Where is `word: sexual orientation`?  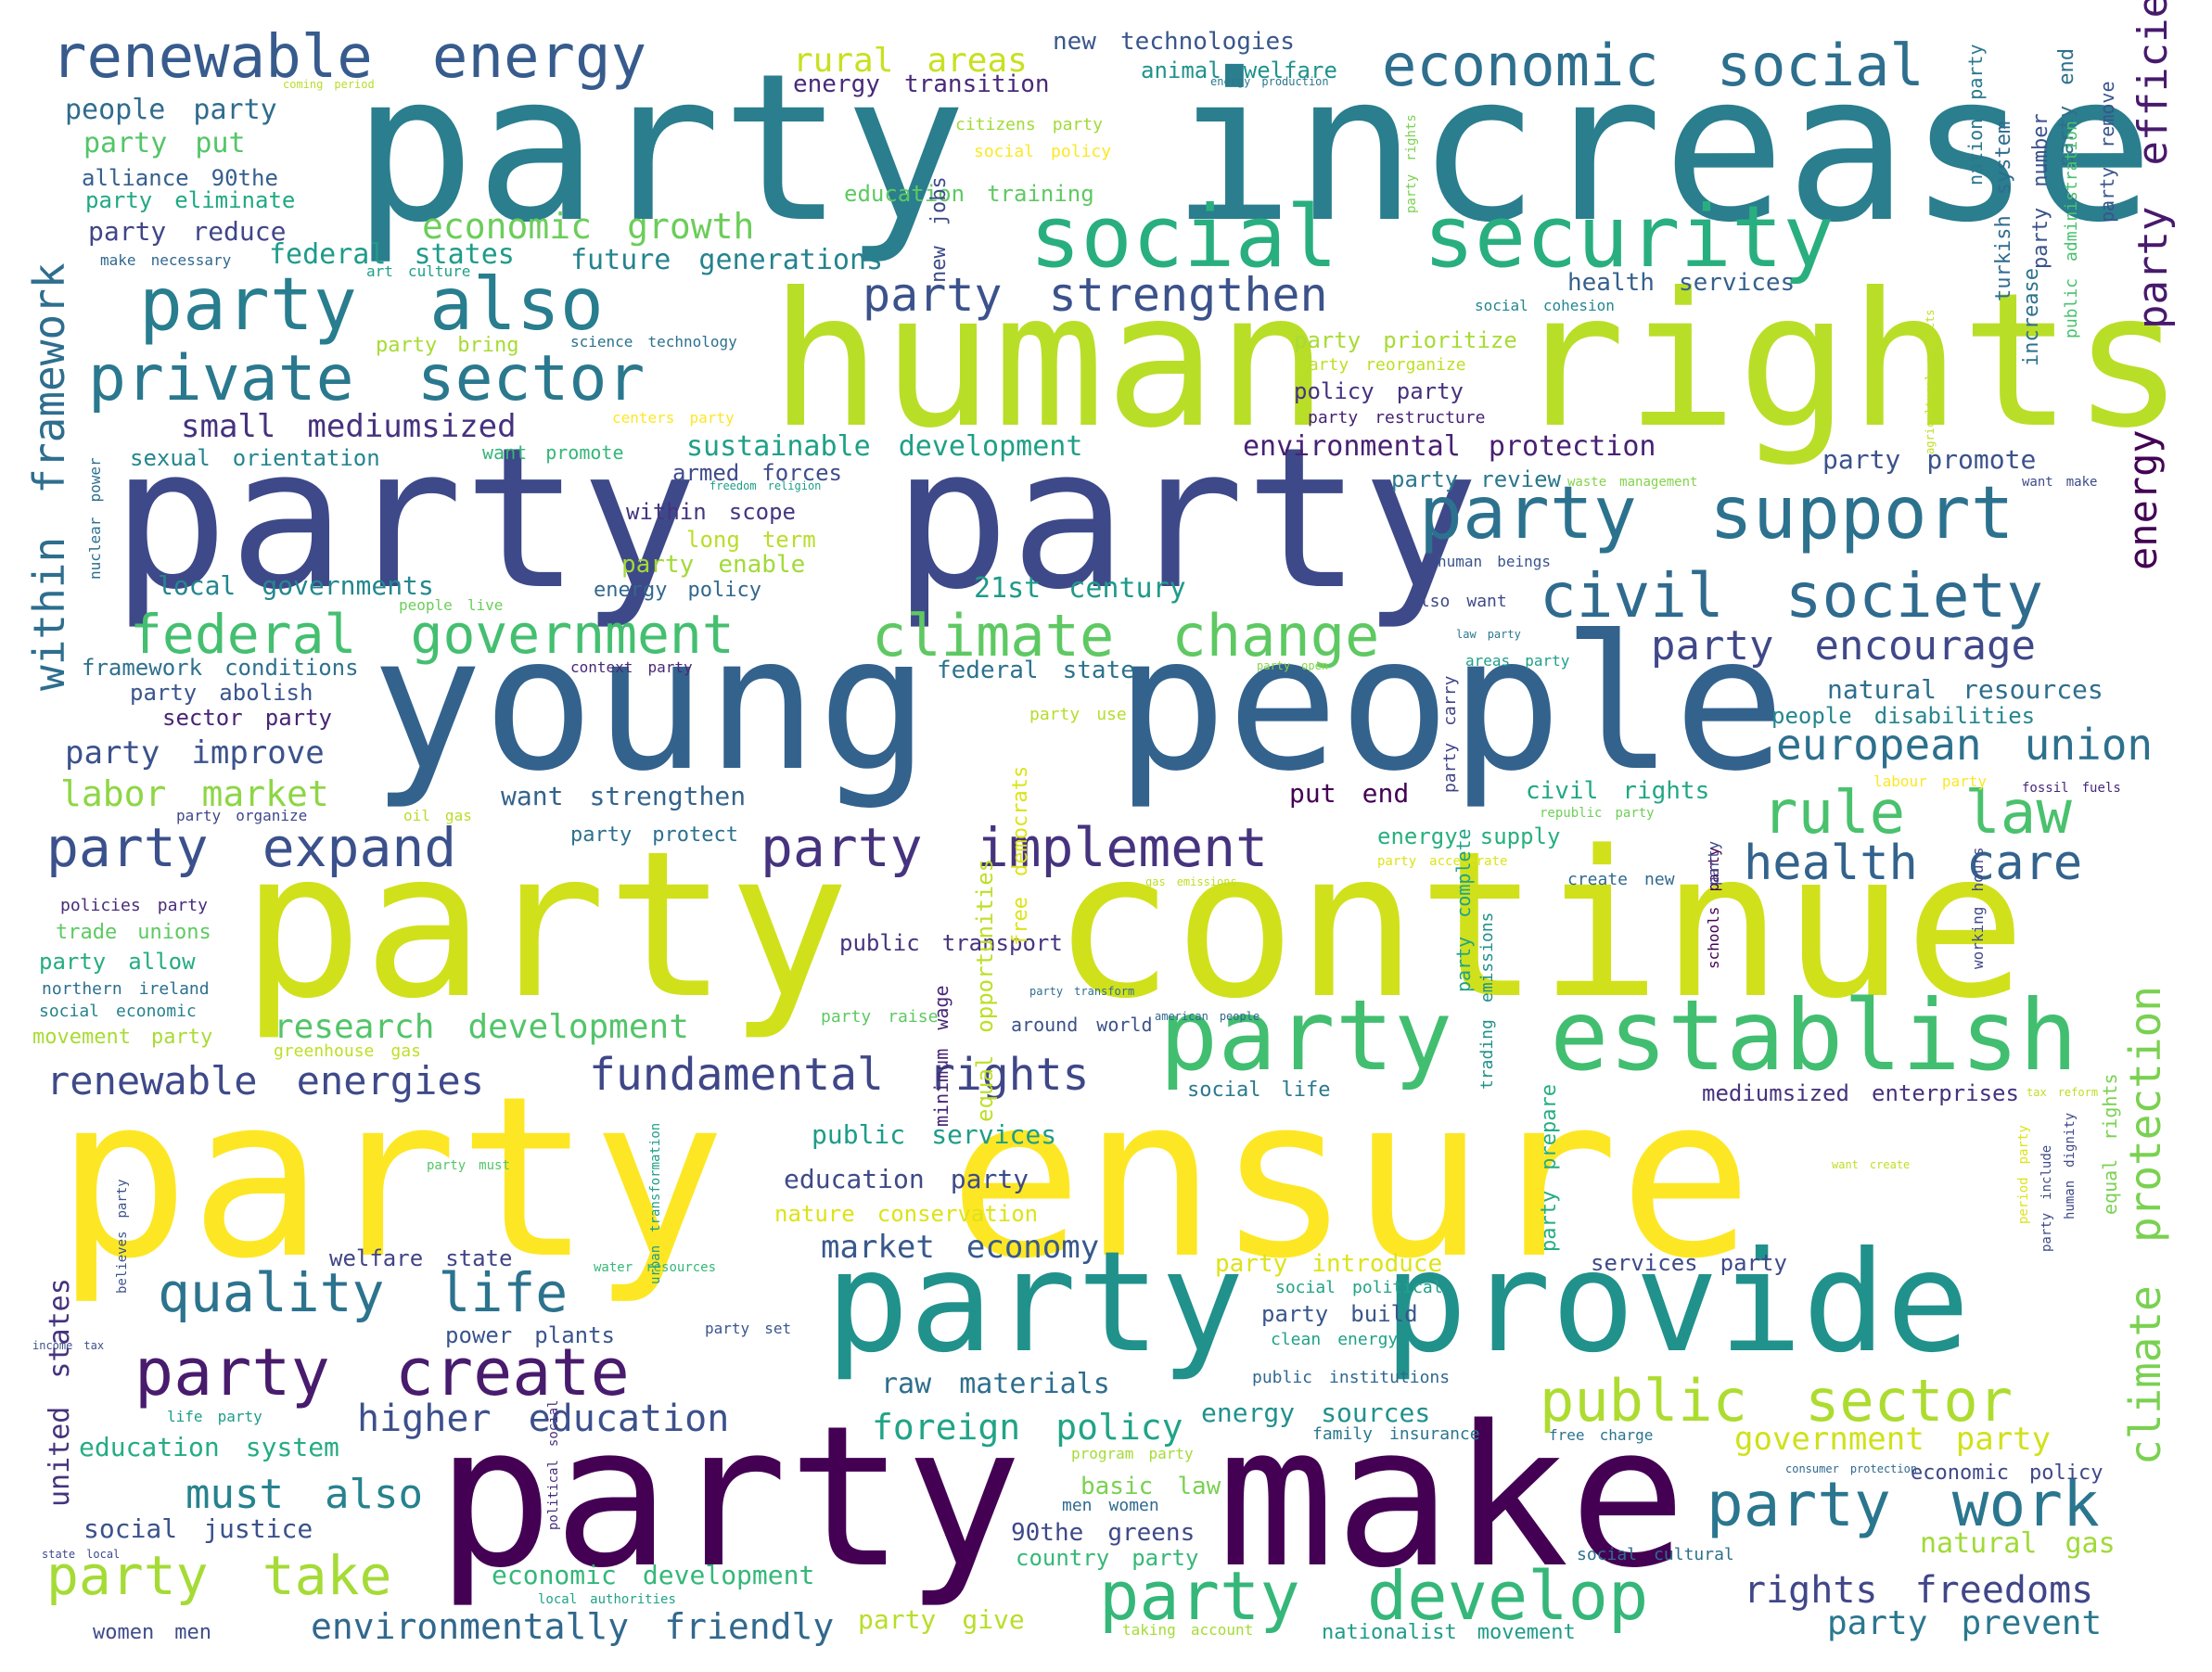
word: sexual orientation is located at coordinates (255, 458).